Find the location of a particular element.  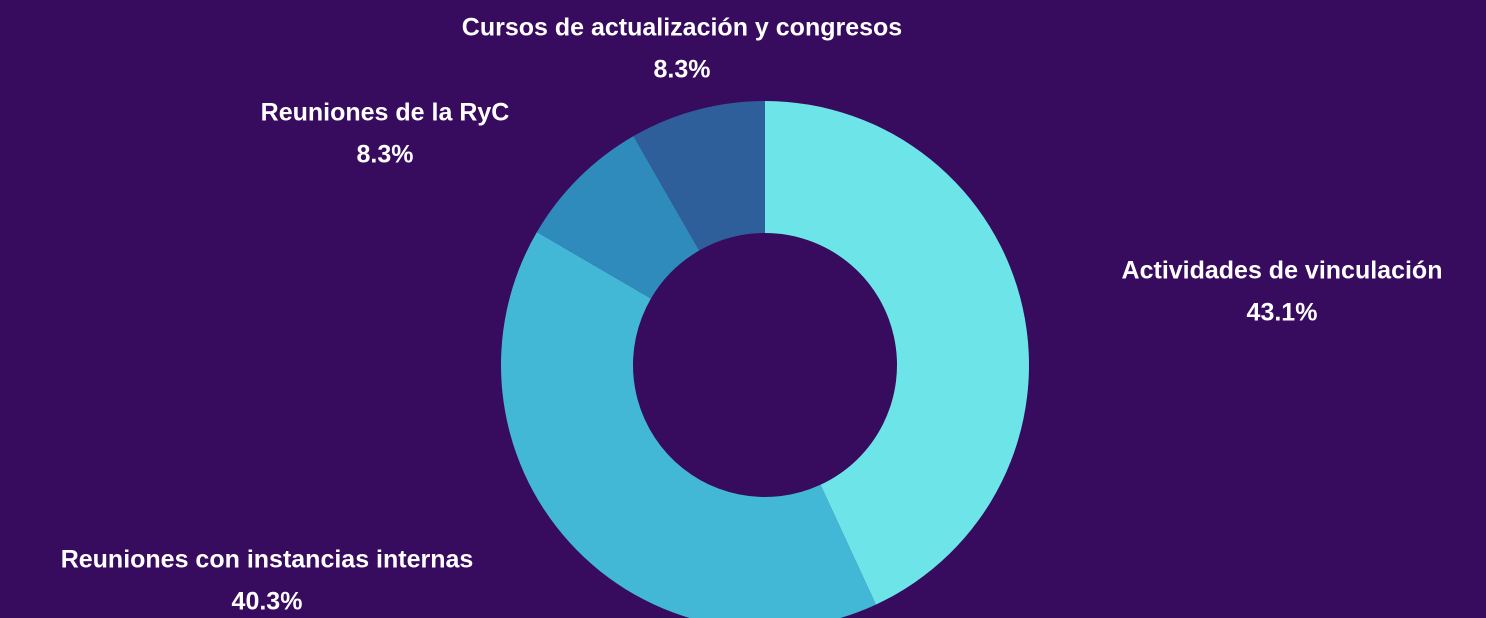

segment-value-label: 43.1% is located at coordinates (1282, 313).